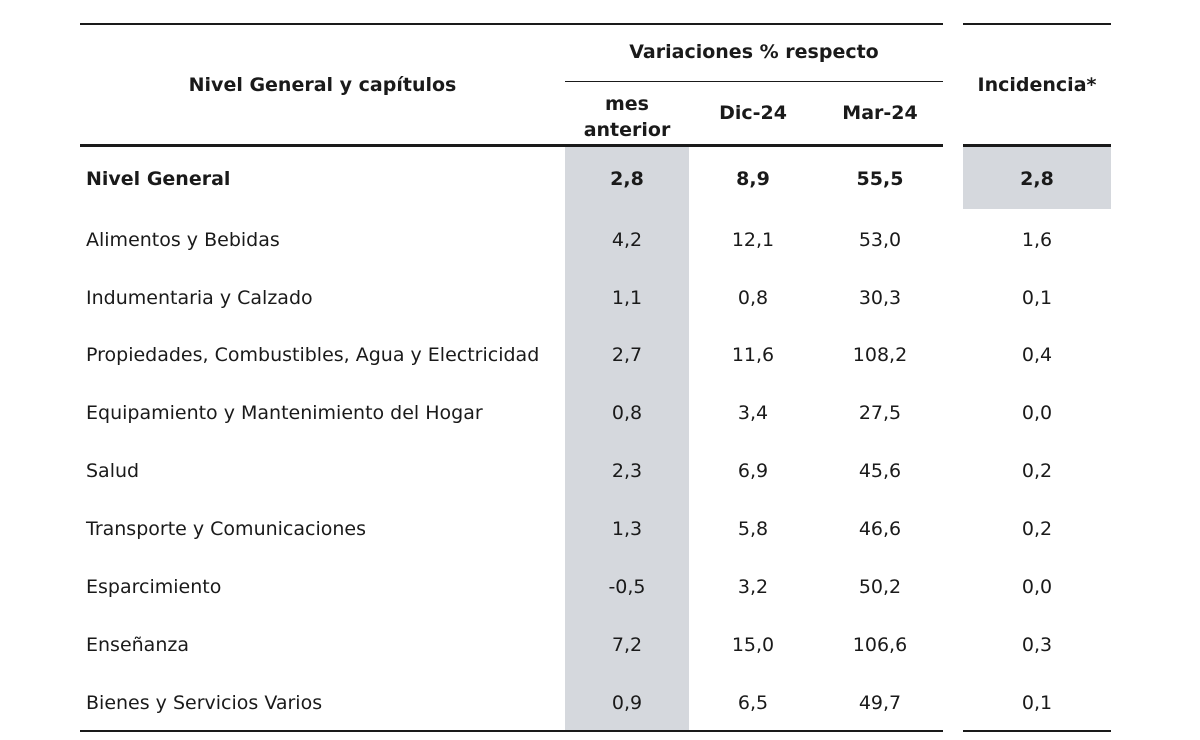 Image resolution: width=1200 pixels, height=740 pixels. I want to click on cell-mes-anterior: 0,9, so click(627, 703).